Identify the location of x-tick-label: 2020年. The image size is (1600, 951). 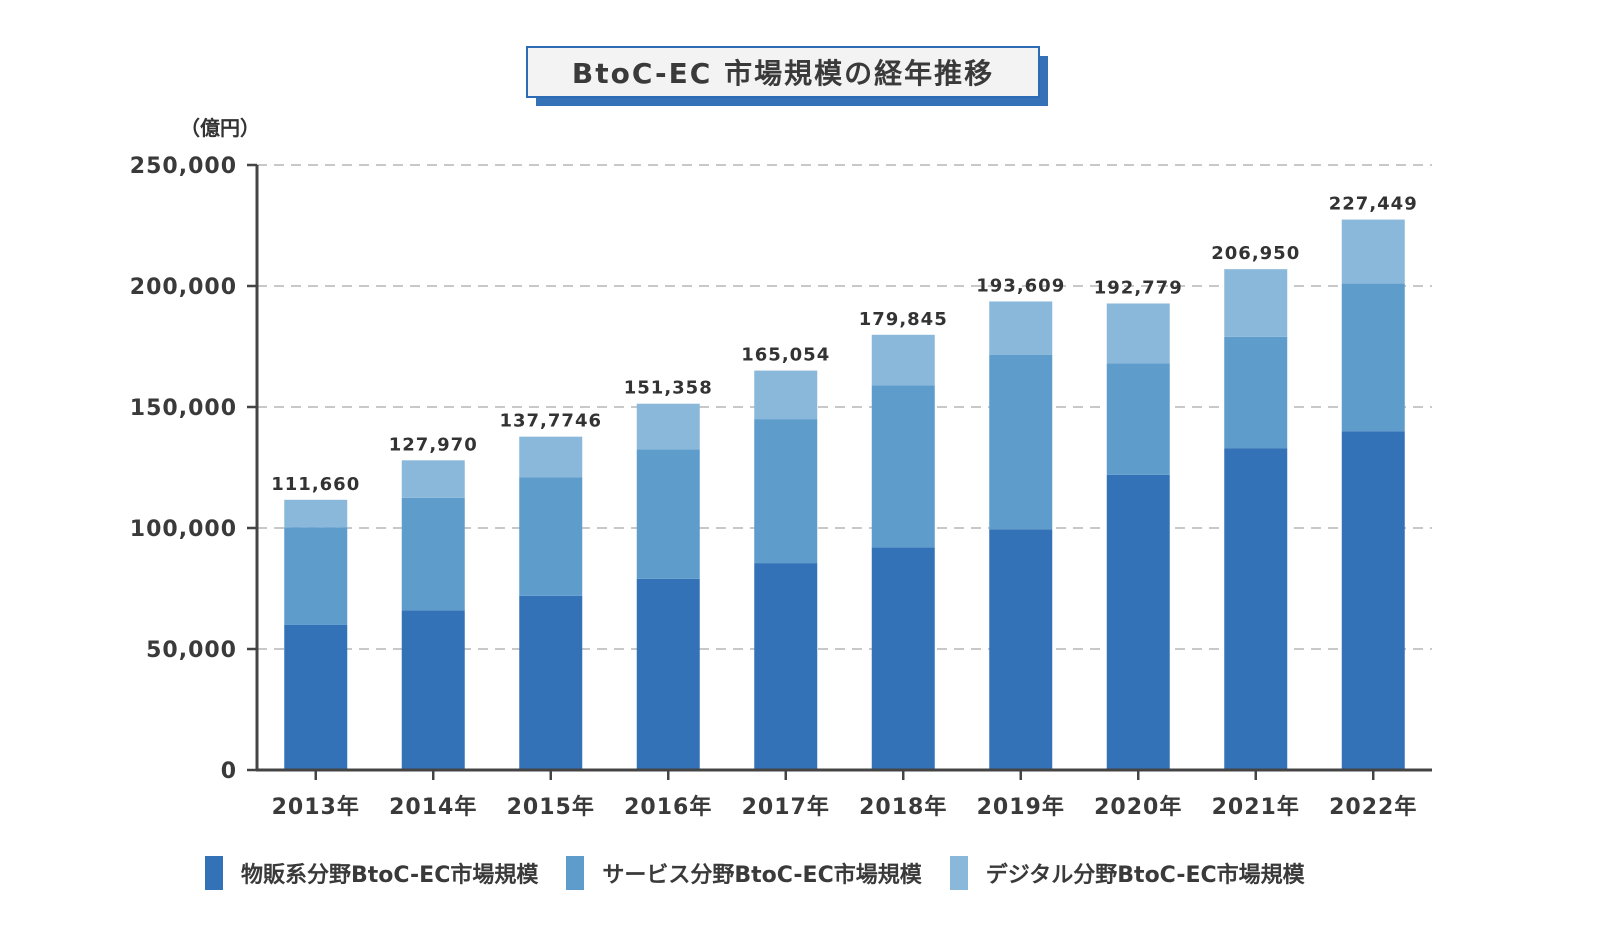
(1138, 807).